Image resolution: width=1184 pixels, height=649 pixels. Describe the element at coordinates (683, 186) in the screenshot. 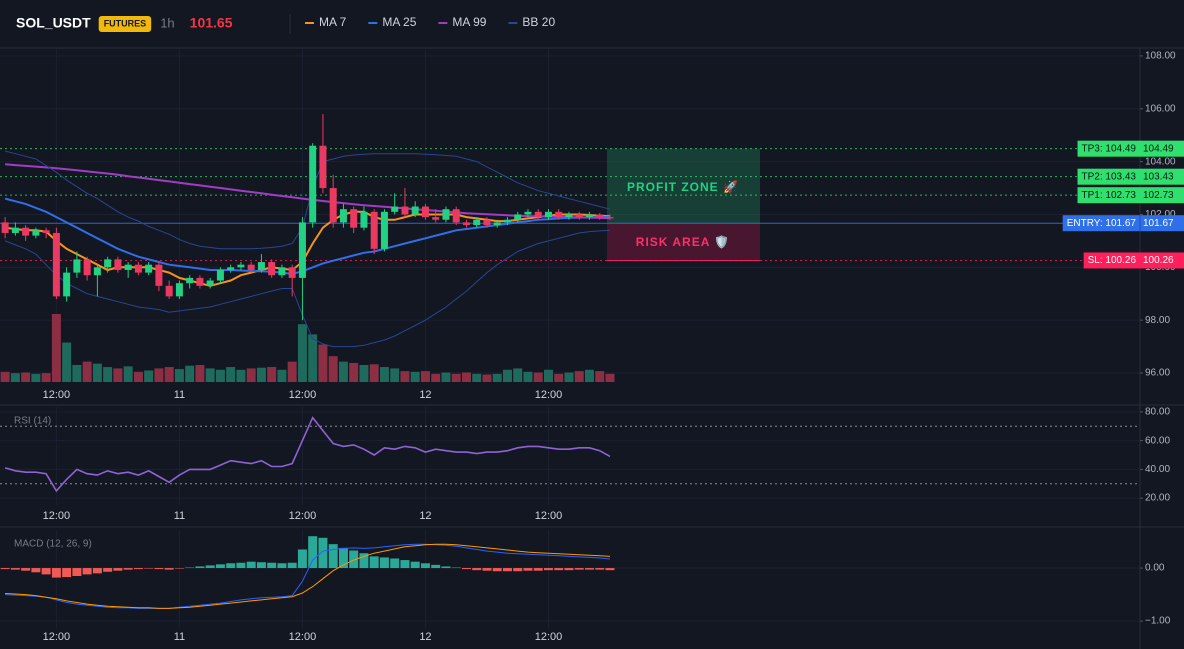

I see `profit-zone` at that location.